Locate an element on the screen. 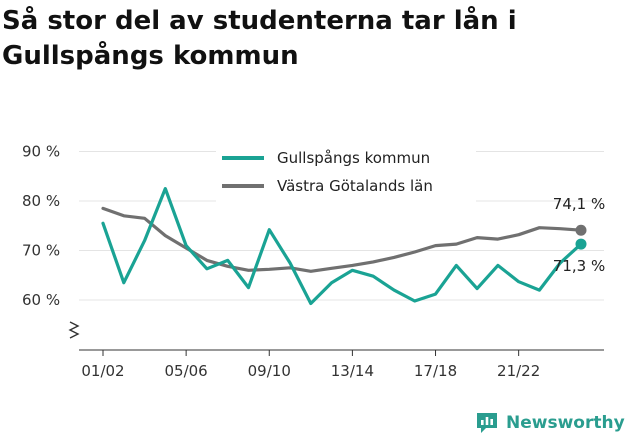 The height and width of the screenshot is (439, 631). brand-name: Newsworthy is located at coordinates (565, 423).